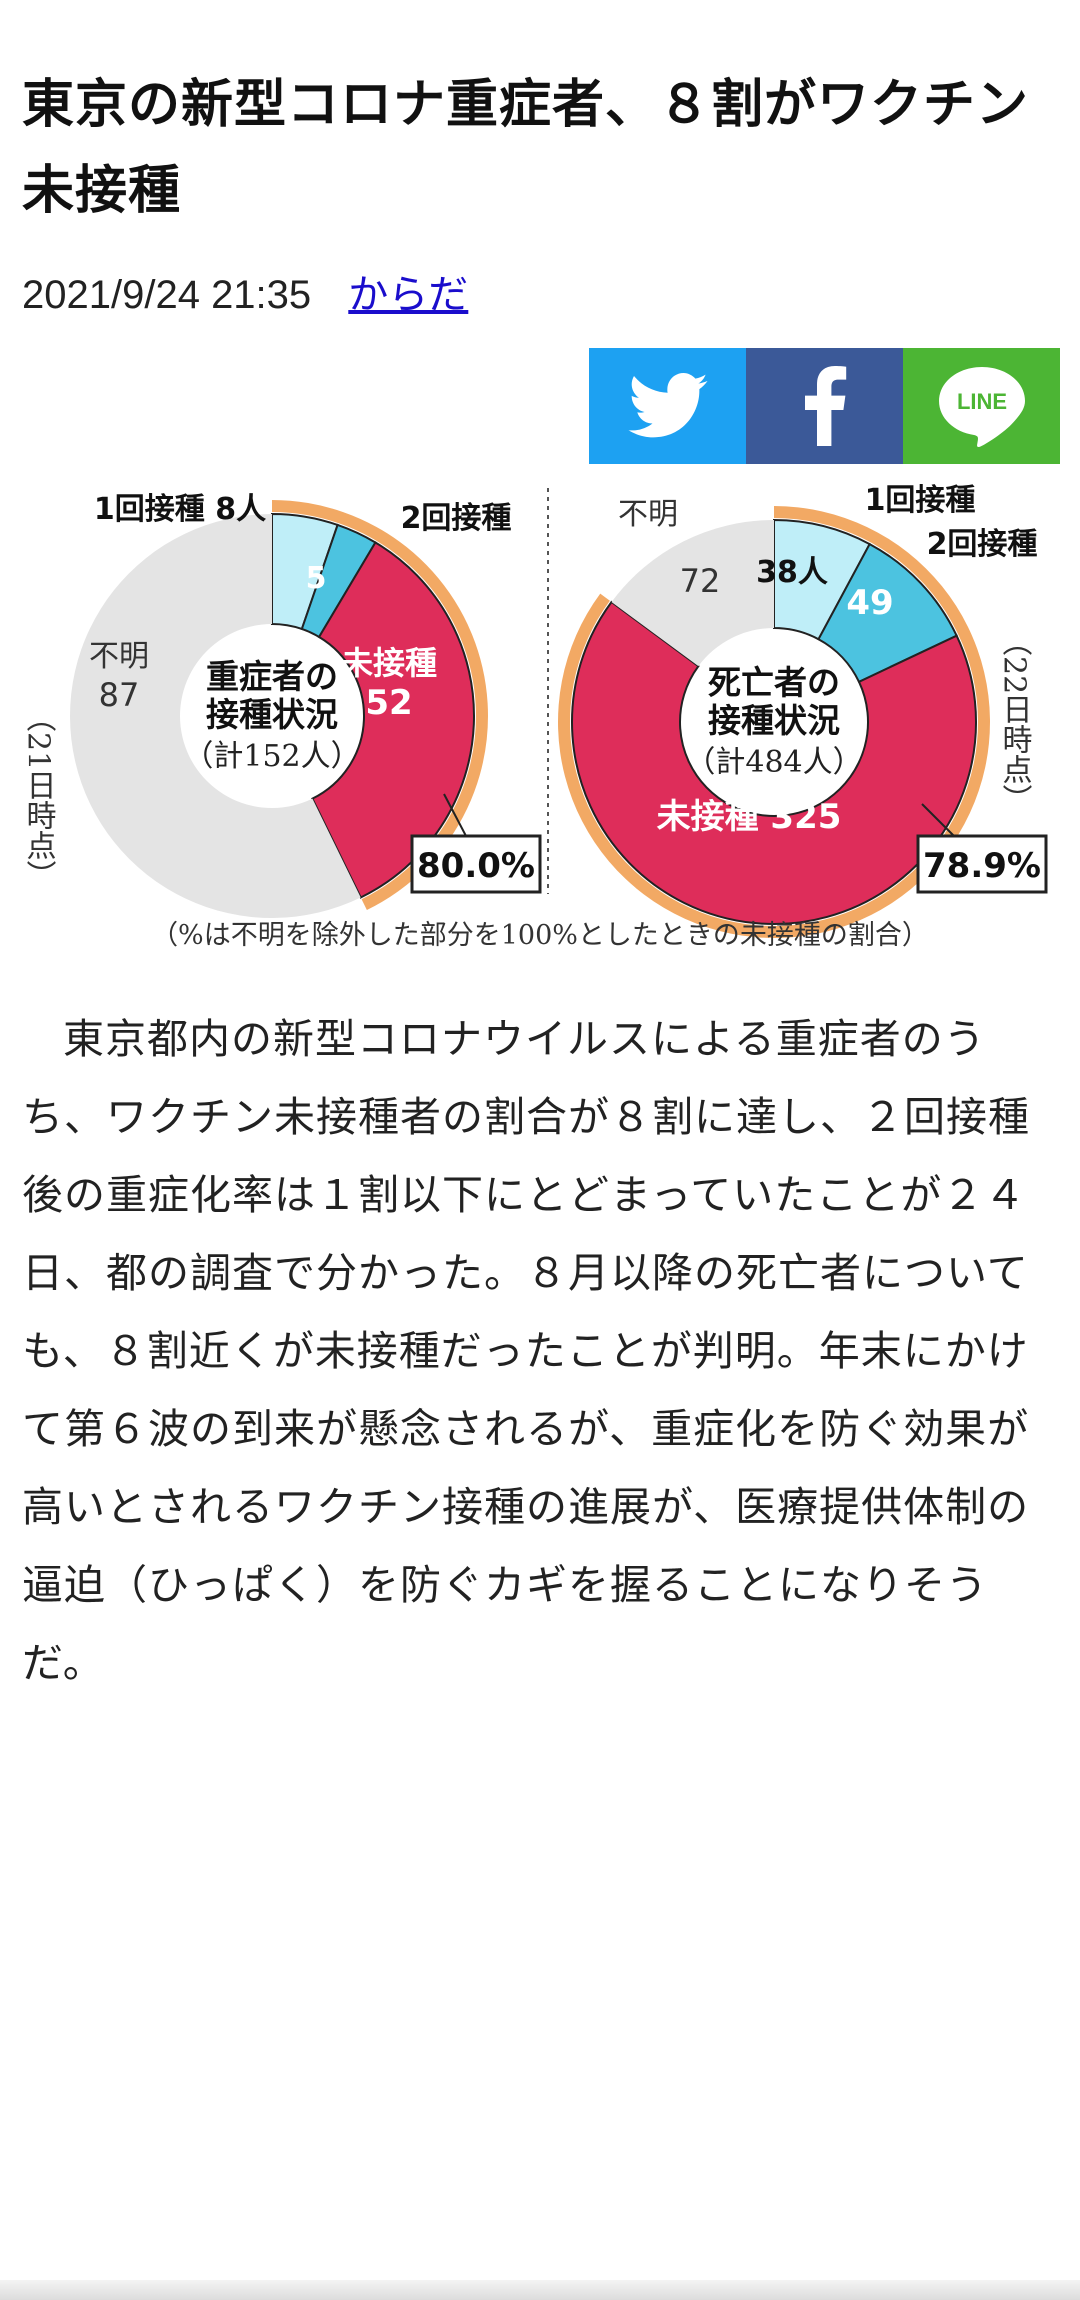 This screenshot has width=1080, height=2300. Describe the element at coordinates (1015, 720) in the screenshot. I see `date-note: （22日時点）` at that location.